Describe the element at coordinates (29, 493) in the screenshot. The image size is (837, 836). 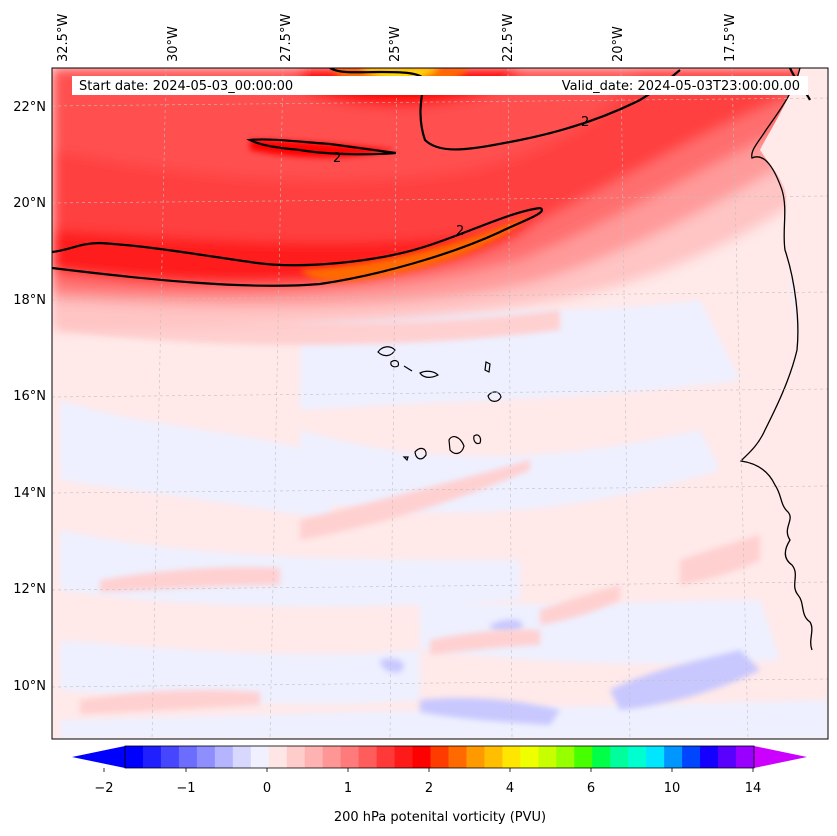
I see `lat-label: 14°N` at that location.